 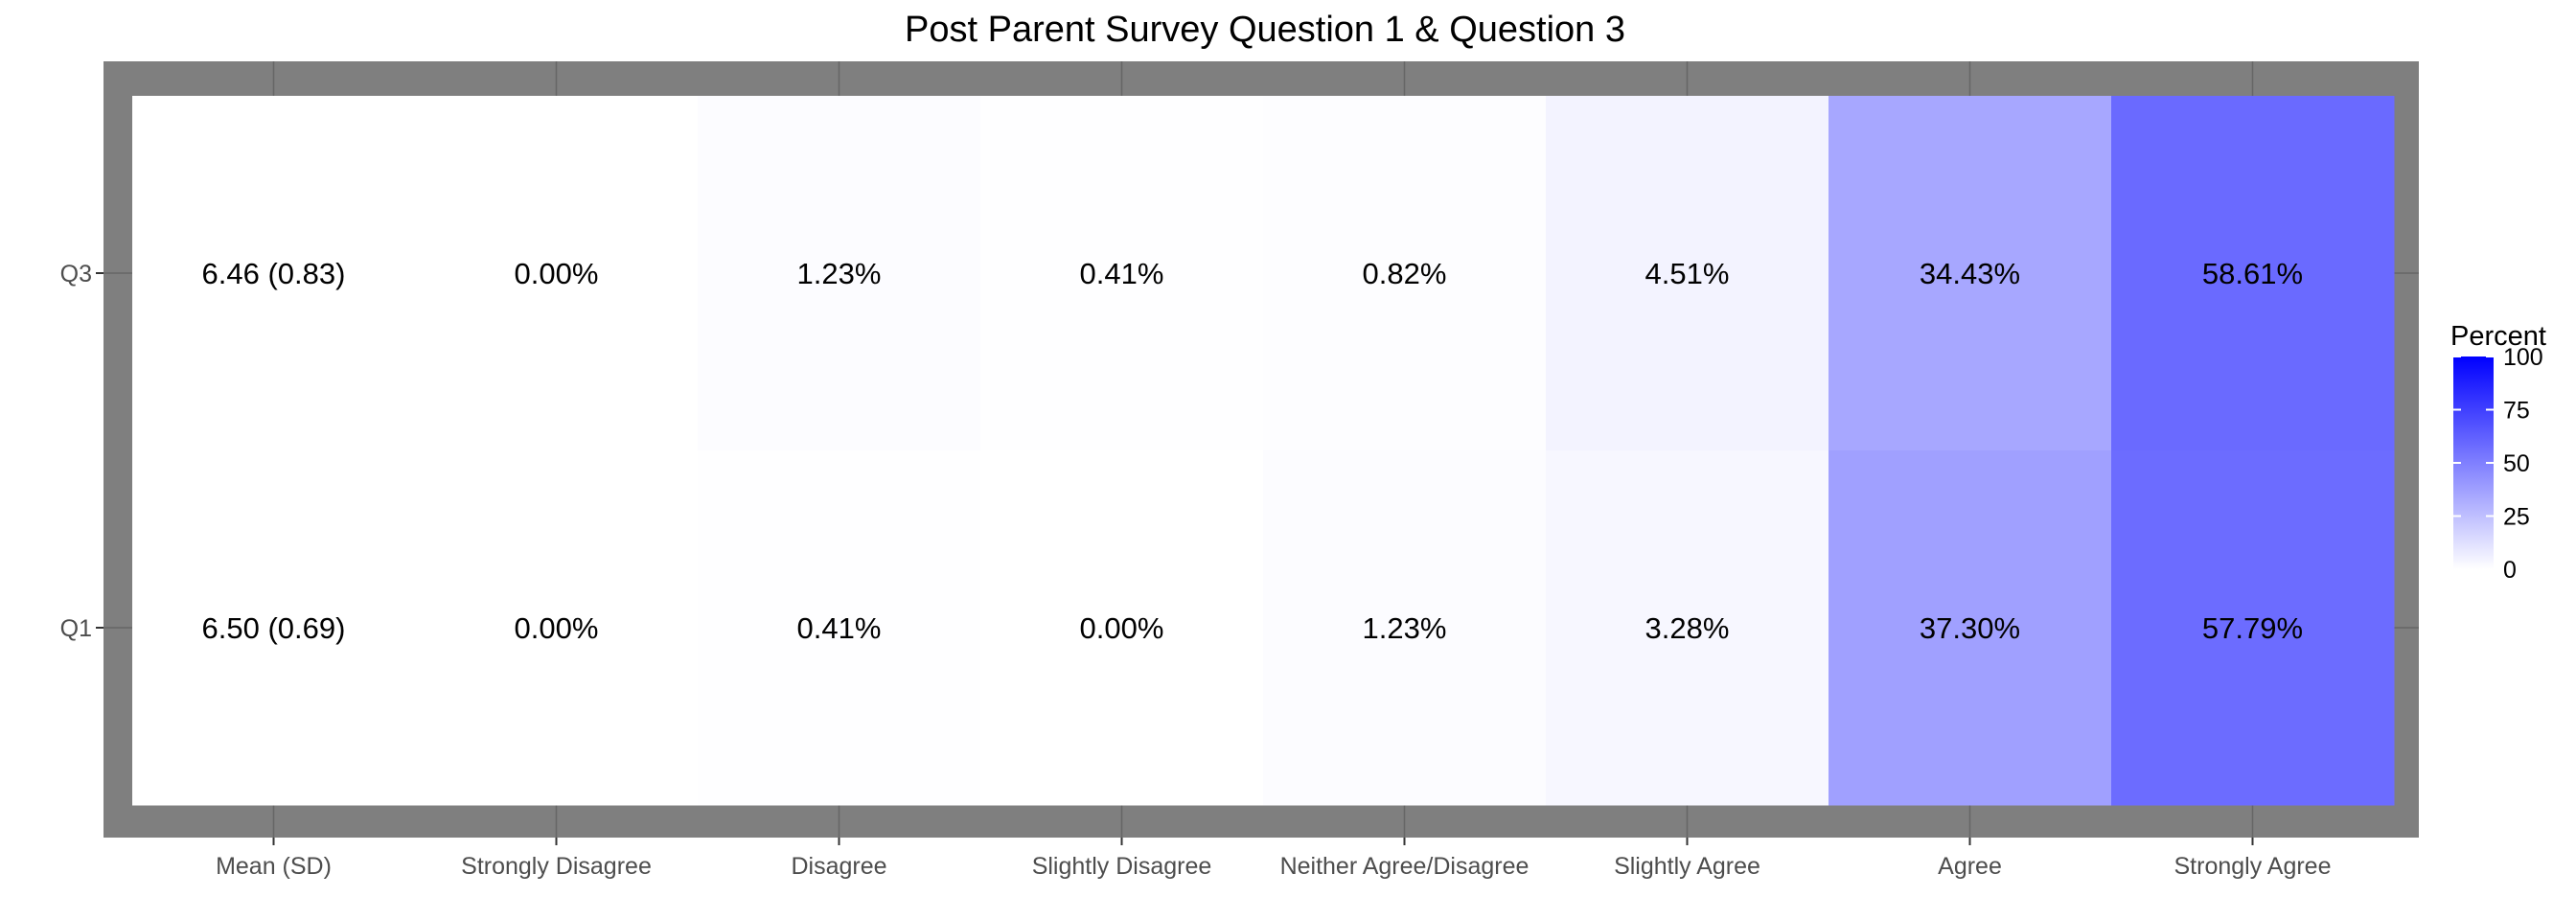 I want to click on cell-value-label: 0.82%, so click(x=1405, y=273).